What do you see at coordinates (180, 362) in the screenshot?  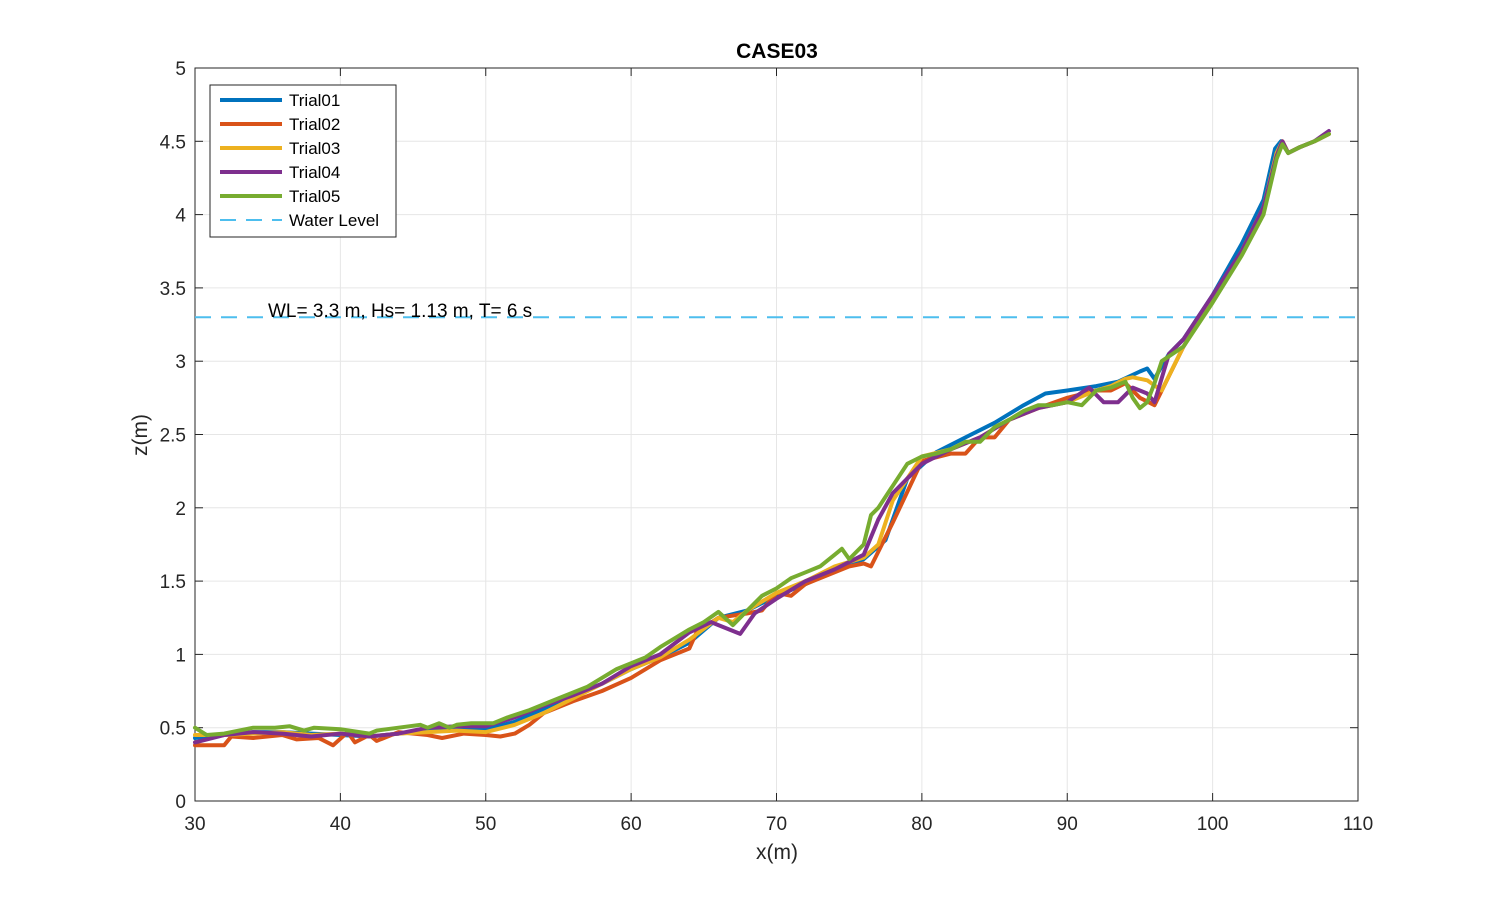 I see `y-tick-label: 3` at bounding box center [180, 362].